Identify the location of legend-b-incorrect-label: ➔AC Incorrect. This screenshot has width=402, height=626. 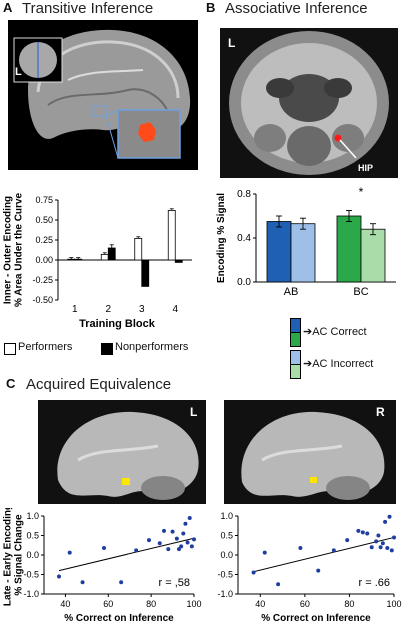
(338, 364).